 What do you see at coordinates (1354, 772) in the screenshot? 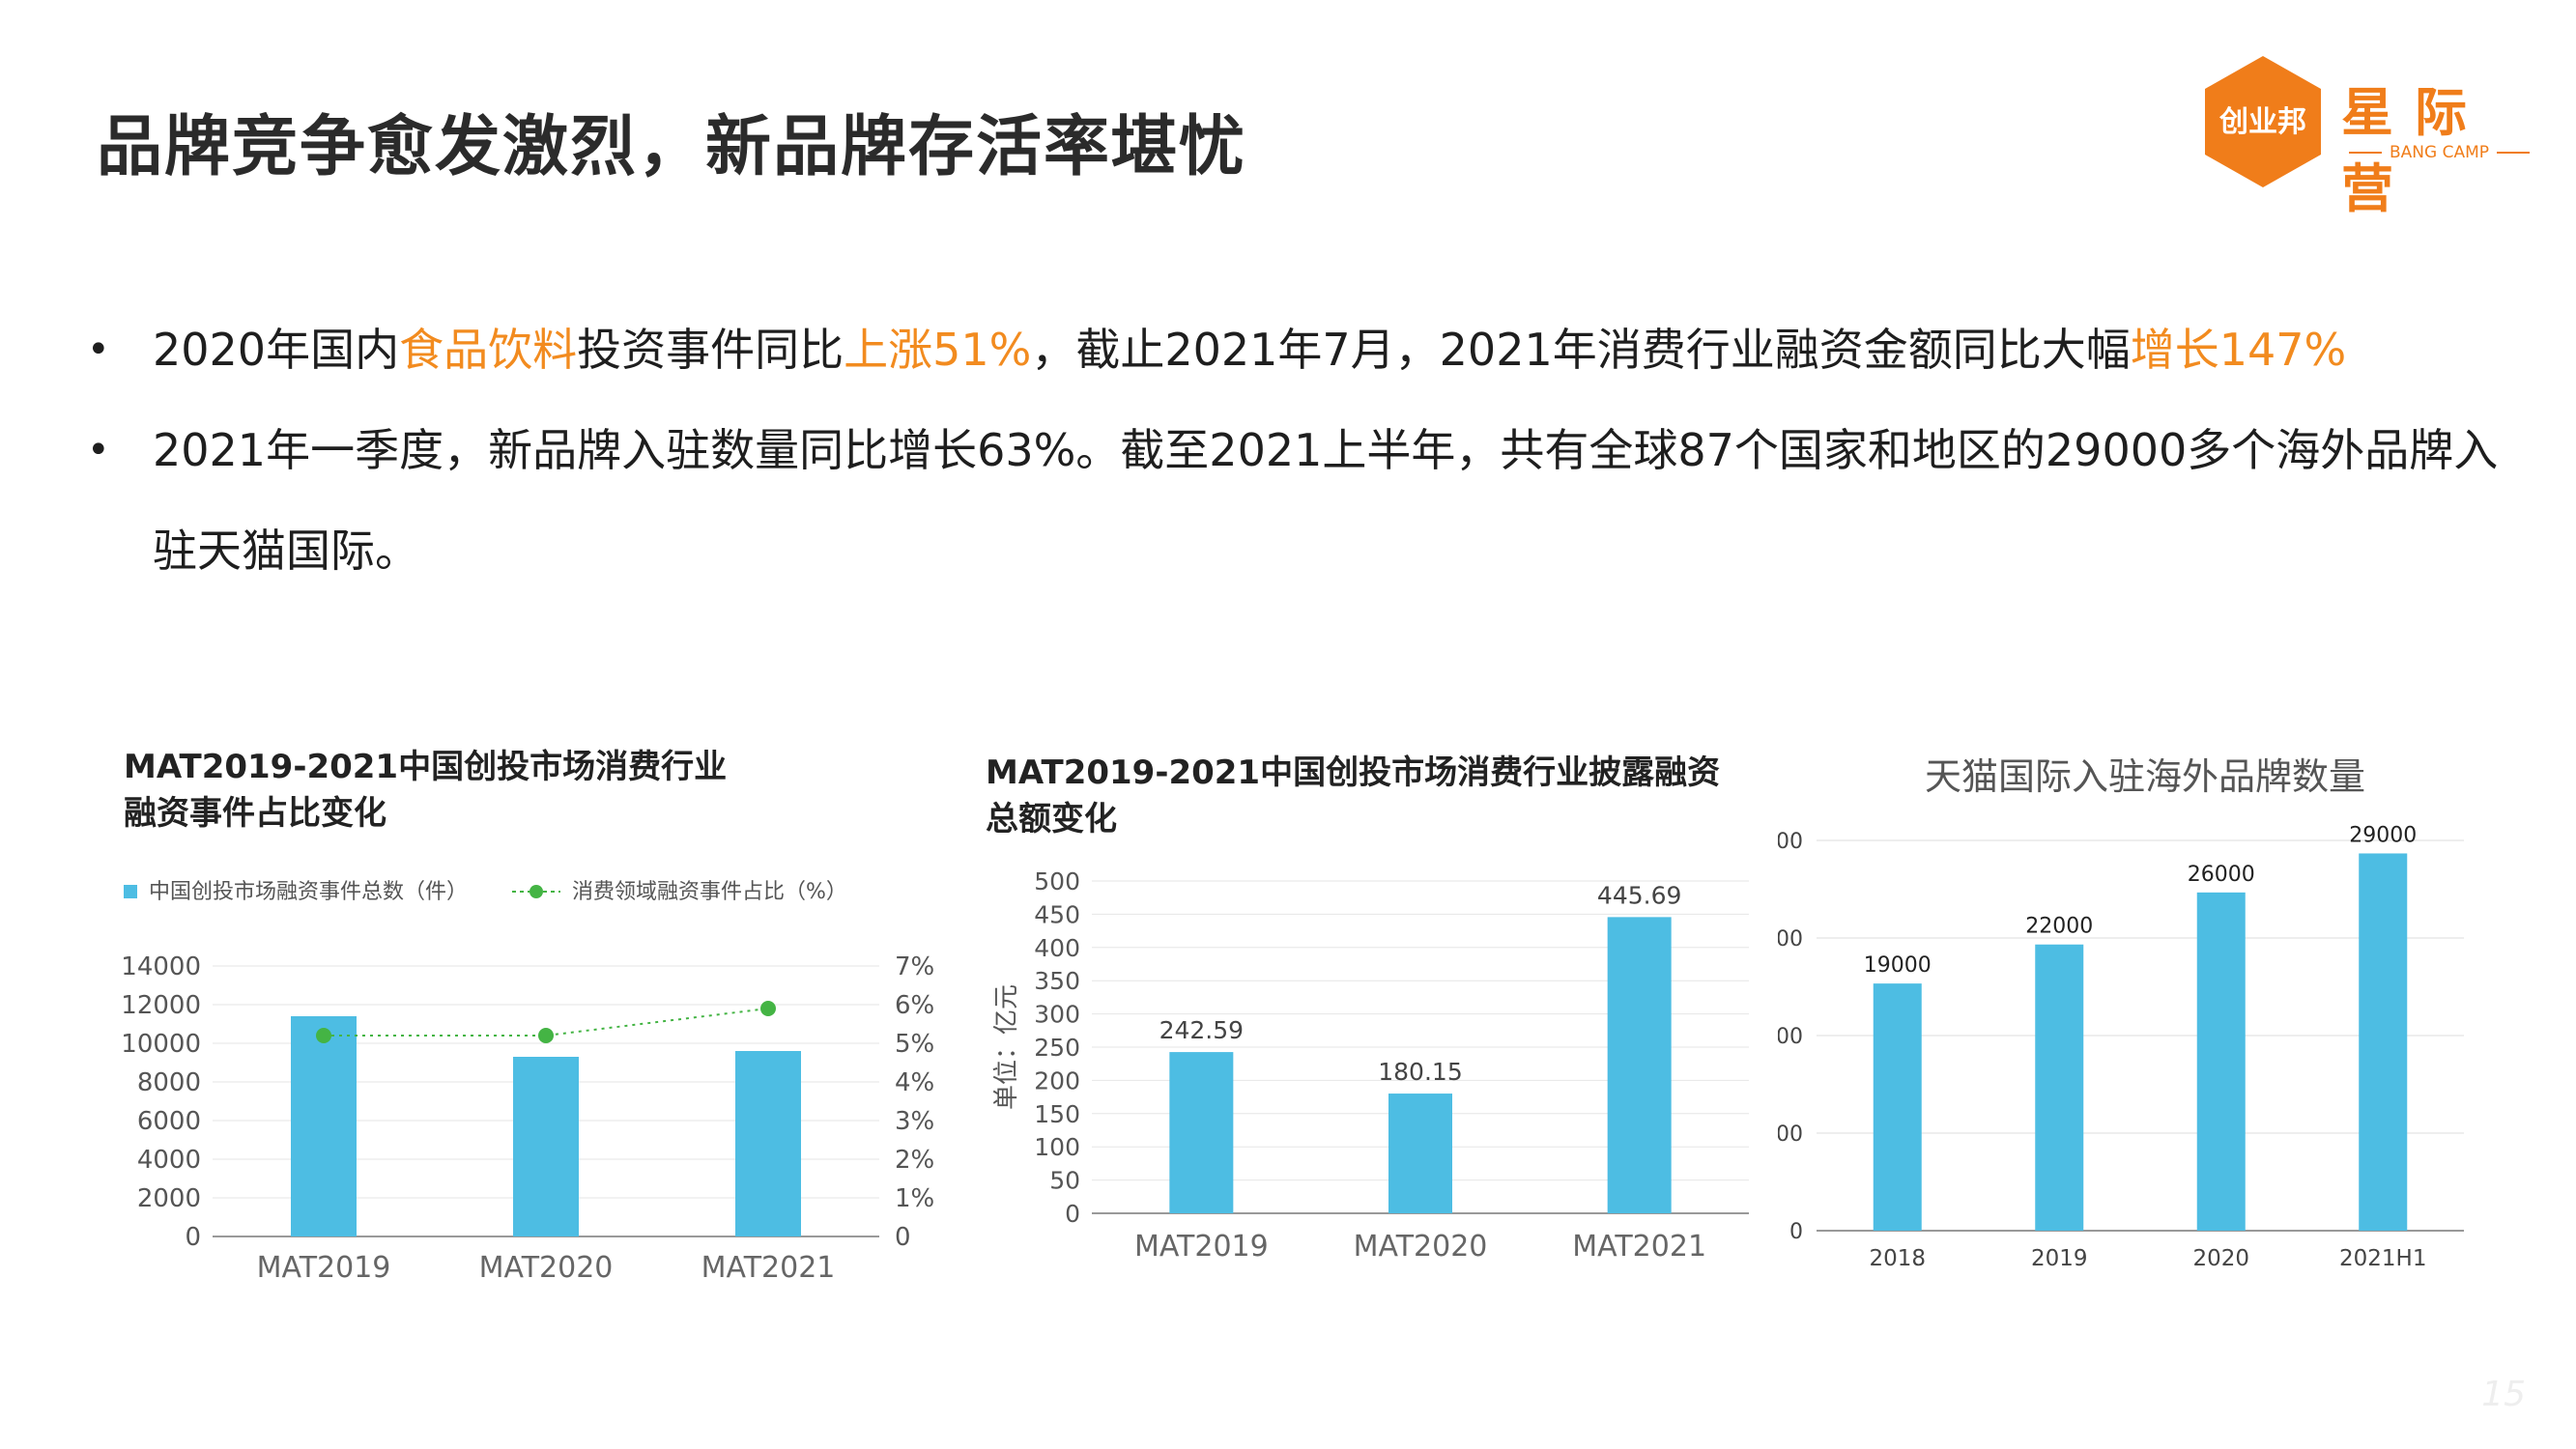
I see `chart2-title-line1: MAT2019-2021中国创投市场消费行业披露融资` at bounding box center [1354, 772].